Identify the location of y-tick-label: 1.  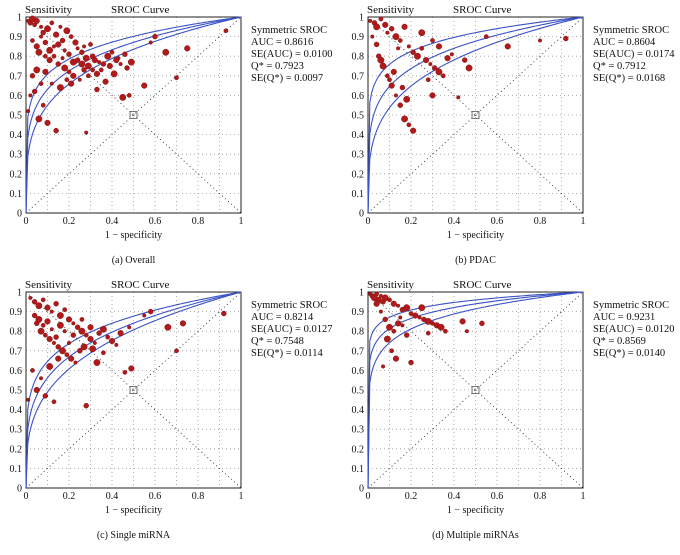
(361, 293).